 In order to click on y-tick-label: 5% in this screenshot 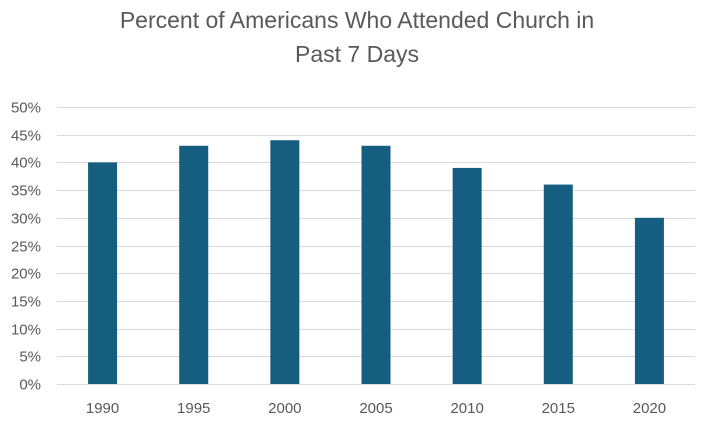, I will do `click(30, 357)`.